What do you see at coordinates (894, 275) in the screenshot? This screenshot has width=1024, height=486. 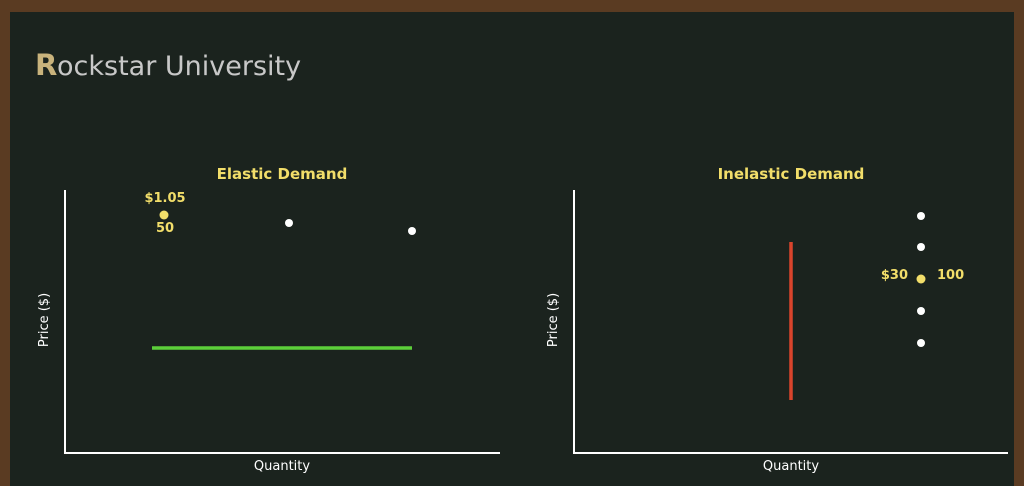 I see `price-label: $30` at bounding box center [894, 275].